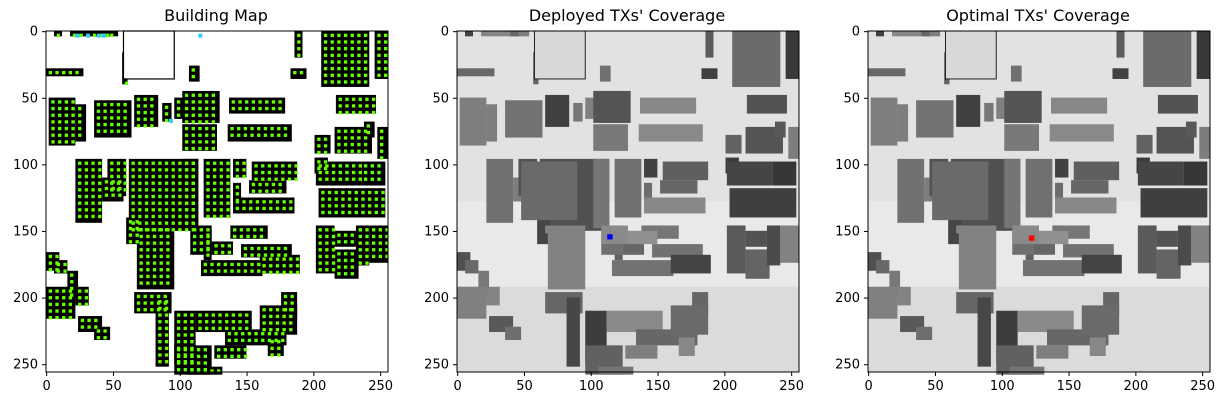  What do you see at coordinates (47, 386) in the screenshot?
I see `x-tick-label: 0` at bounding box center [47, 386].